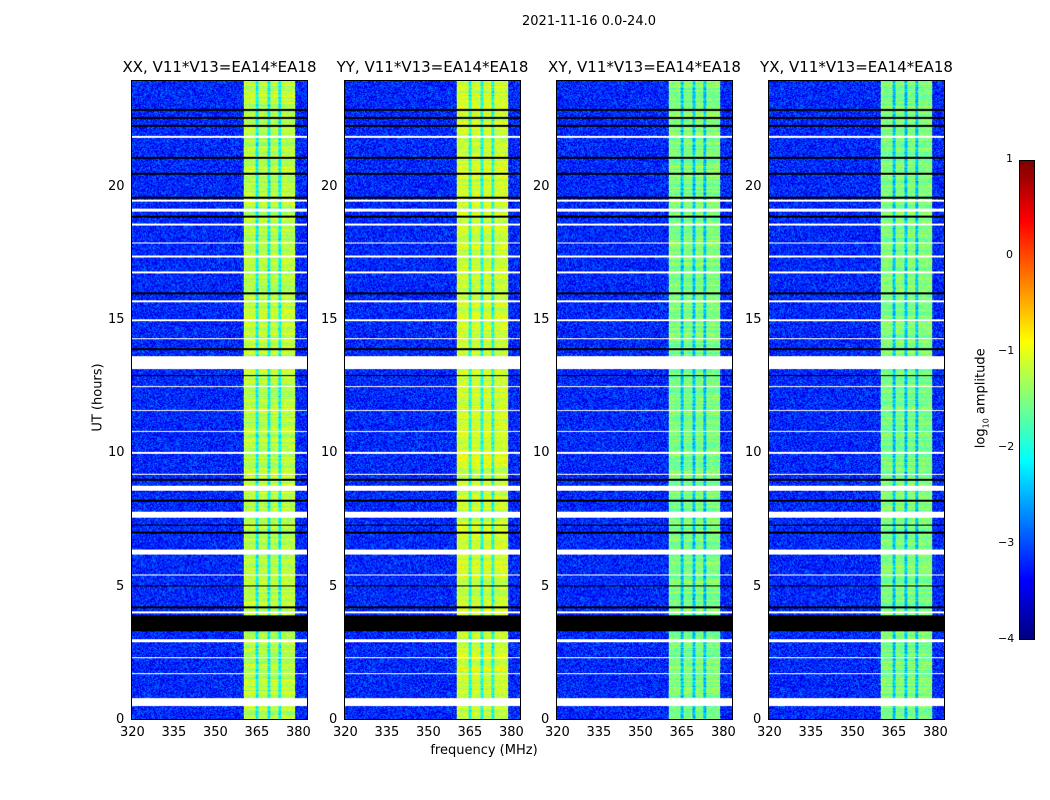 This screenshot has height=800, width=1050. Describe the element at coordinates (1027, 400) in the screenshot. I see `colorbar` at that location.